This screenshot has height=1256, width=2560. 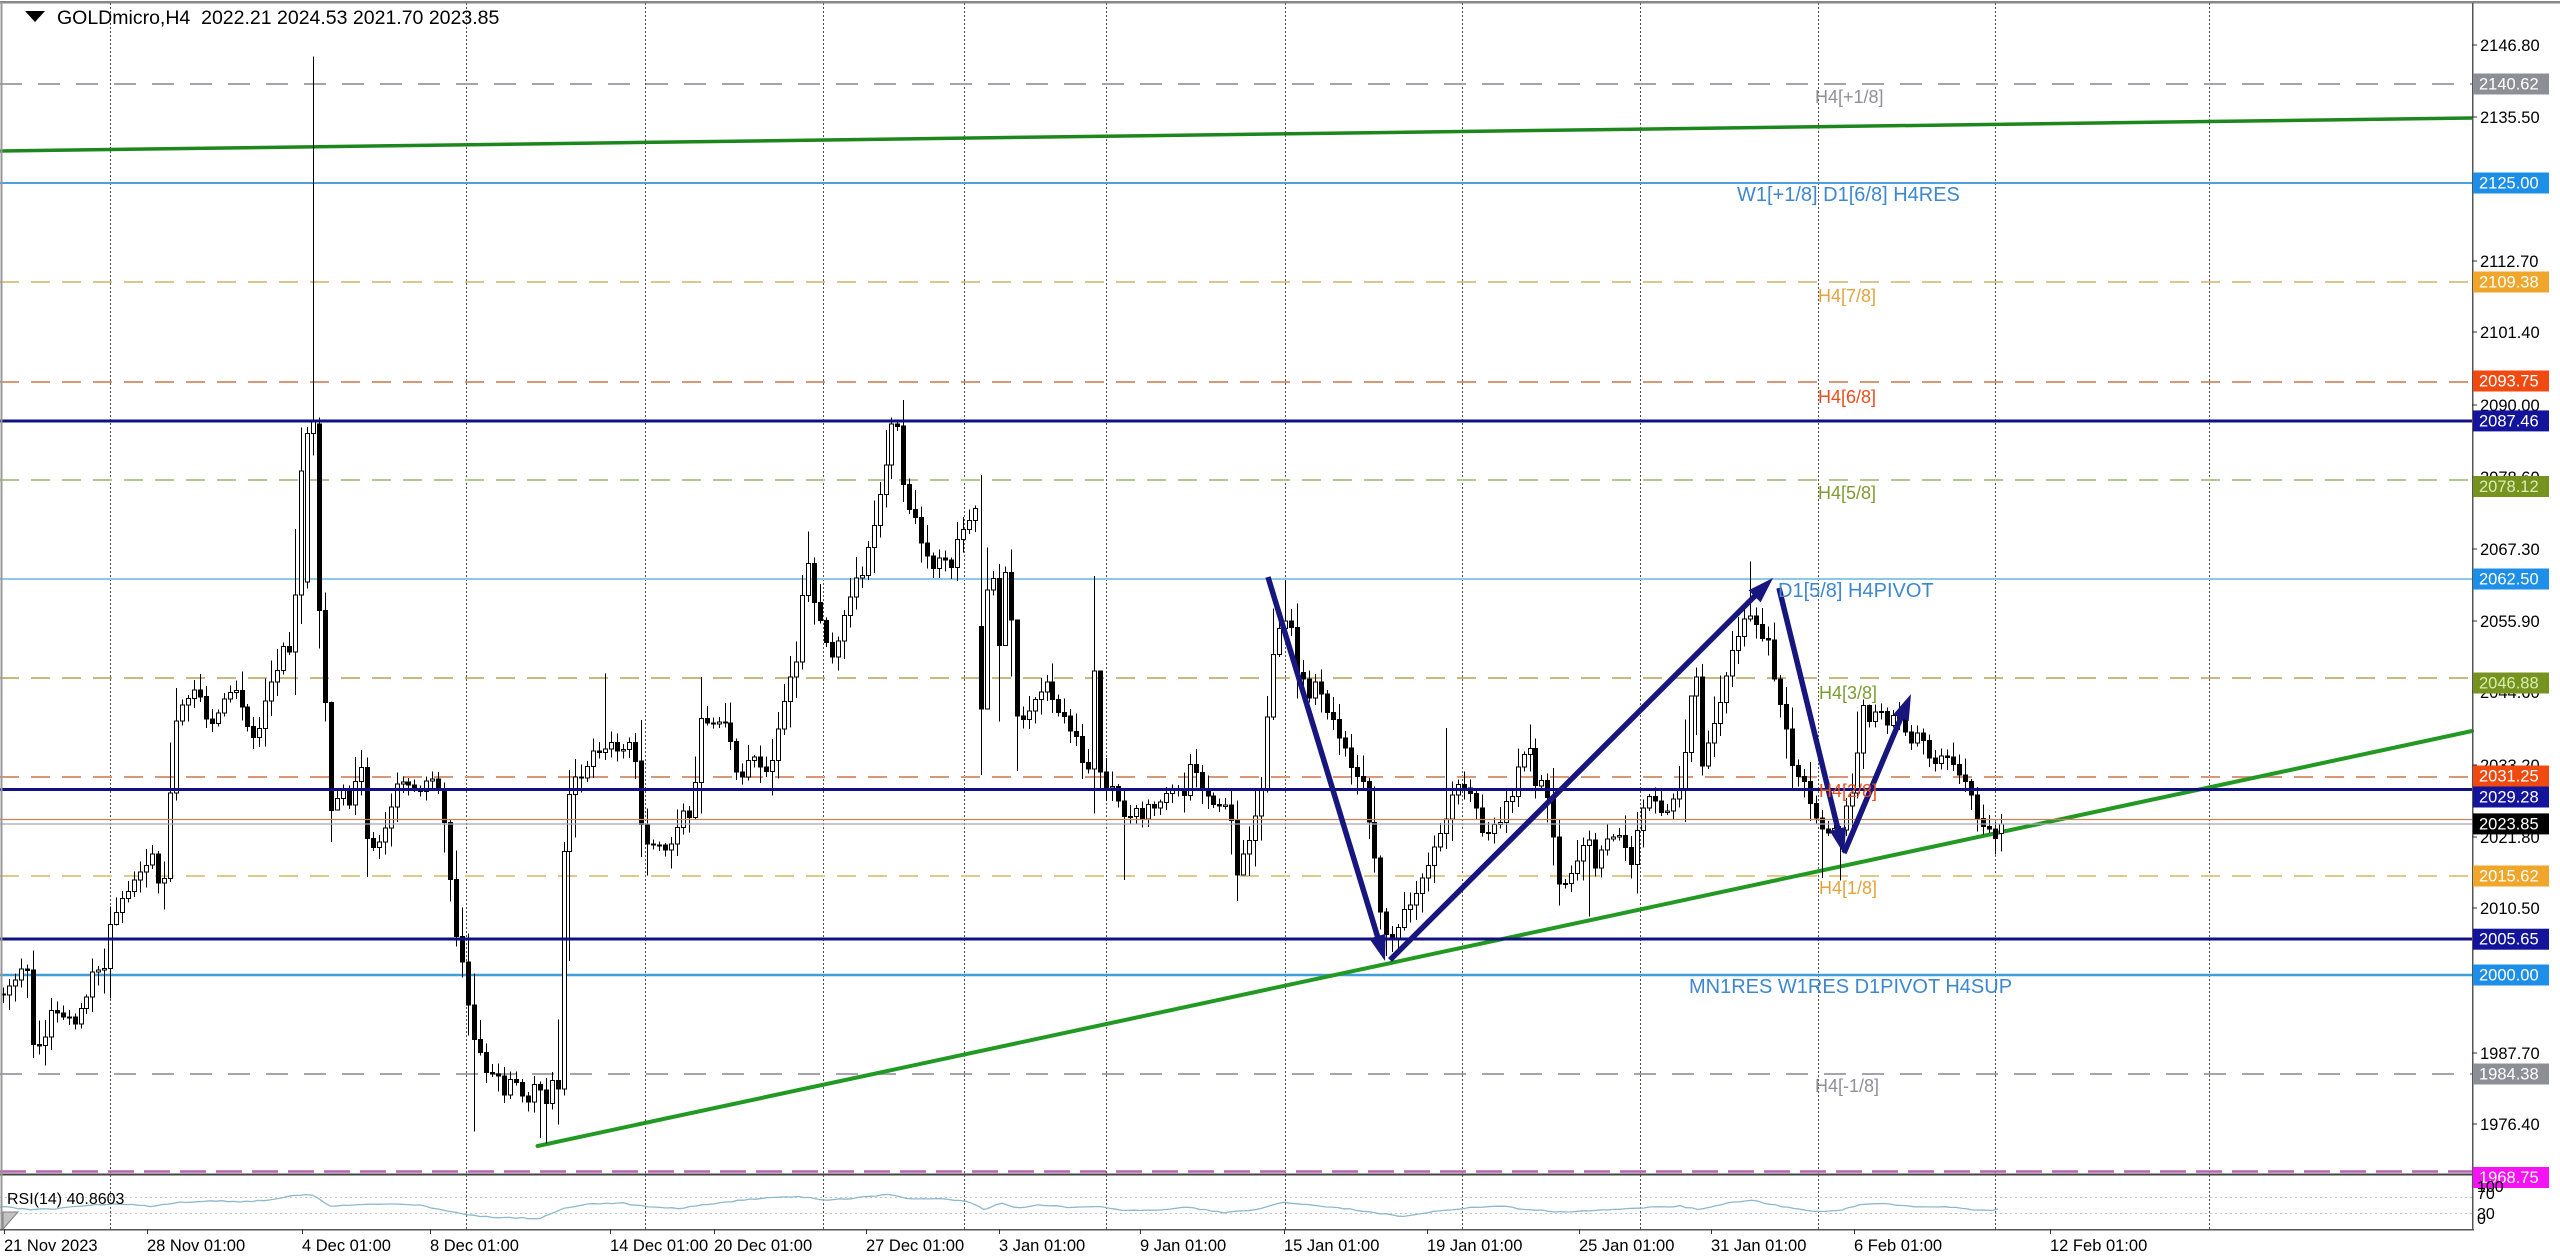 I want to click on svg-text: 27 Dec 01:00, so click(x=915, y=1246).